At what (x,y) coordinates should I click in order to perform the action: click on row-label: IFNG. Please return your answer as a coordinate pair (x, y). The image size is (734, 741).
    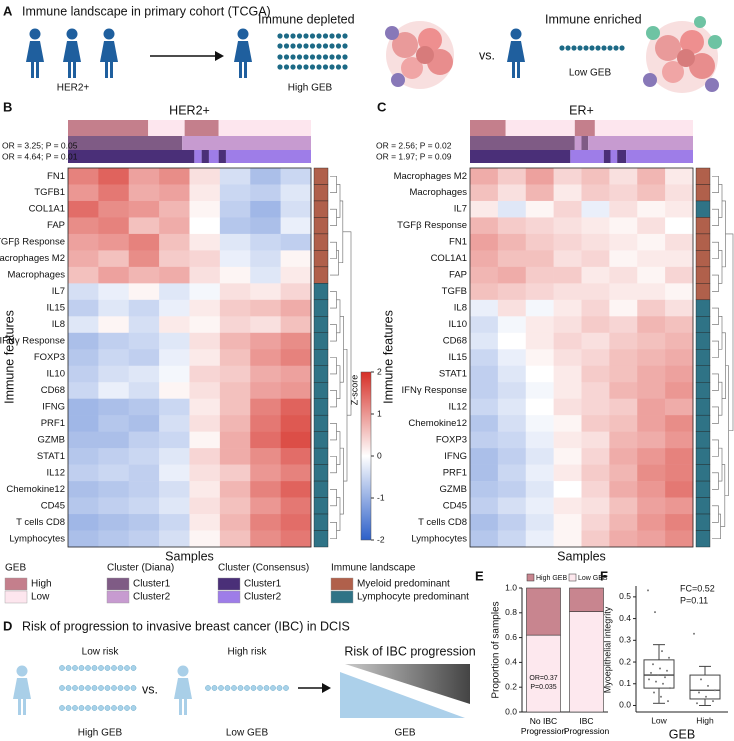
    Looking at the image, I should click on (53, 406).